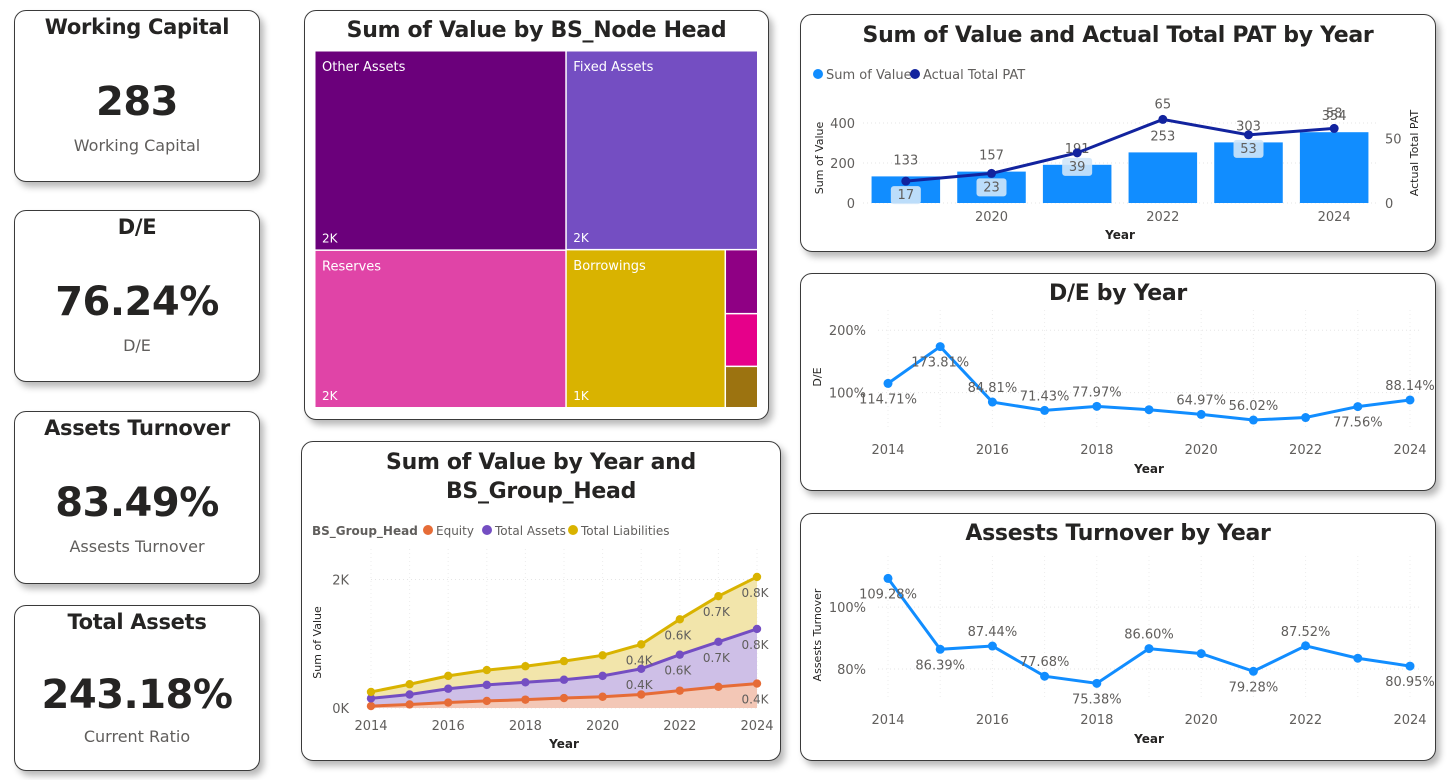 This screenshot has height=780, width=1450. I want to click on data-label: 0.7K, so click(717, 612).